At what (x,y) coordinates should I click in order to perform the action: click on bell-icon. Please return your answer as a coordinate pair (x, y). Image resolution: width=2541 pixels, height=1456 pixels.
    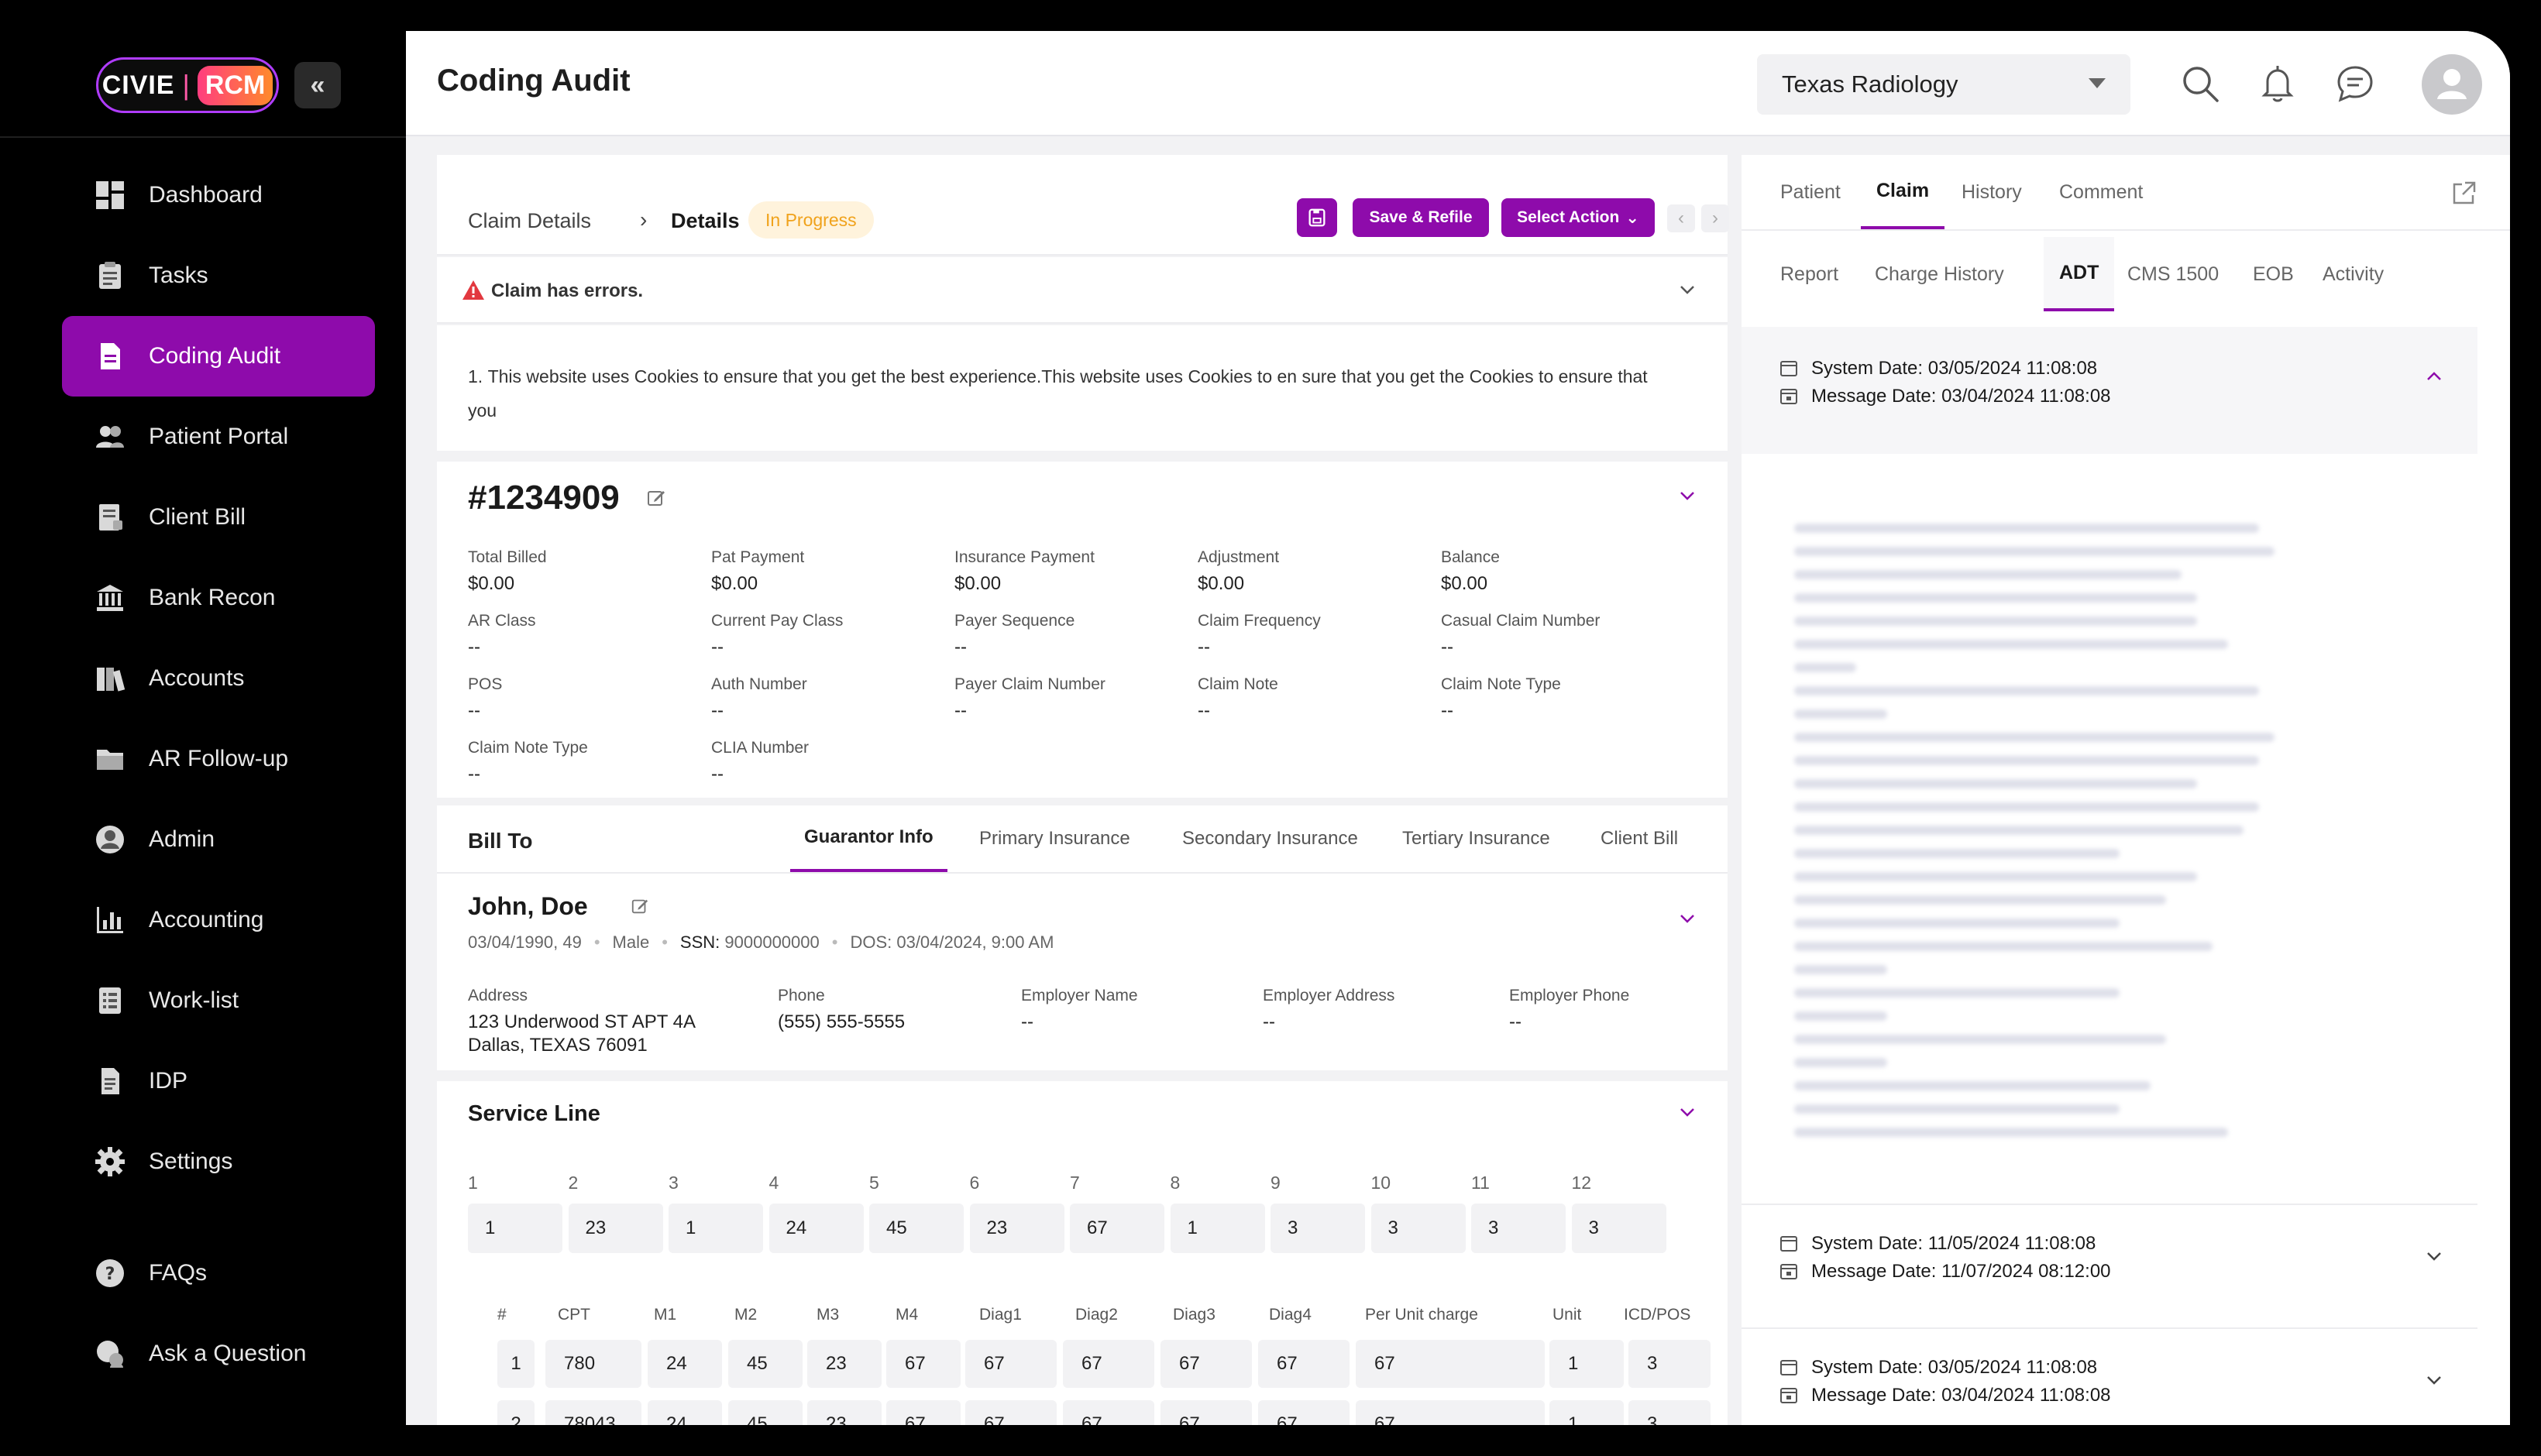
    Looking at the image, I should click on (2277, 83).